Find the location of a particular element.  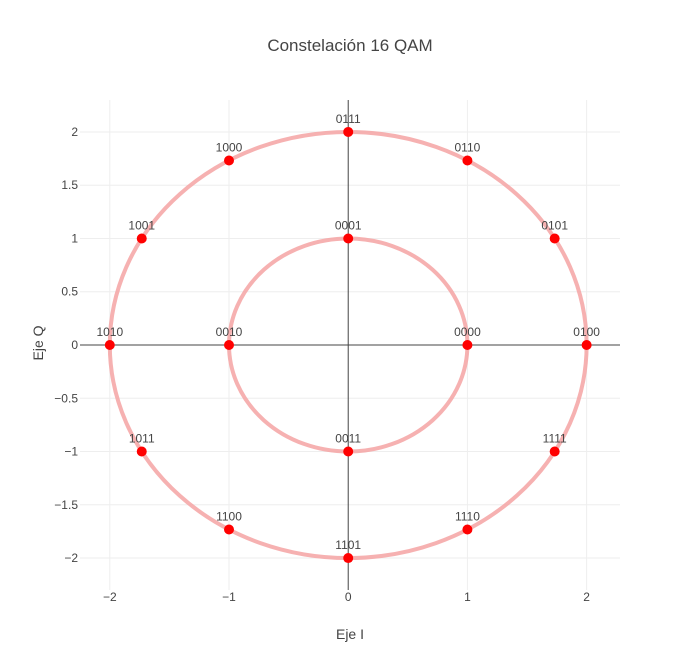

point-label: 1010 is located at coordinates (109, 332).